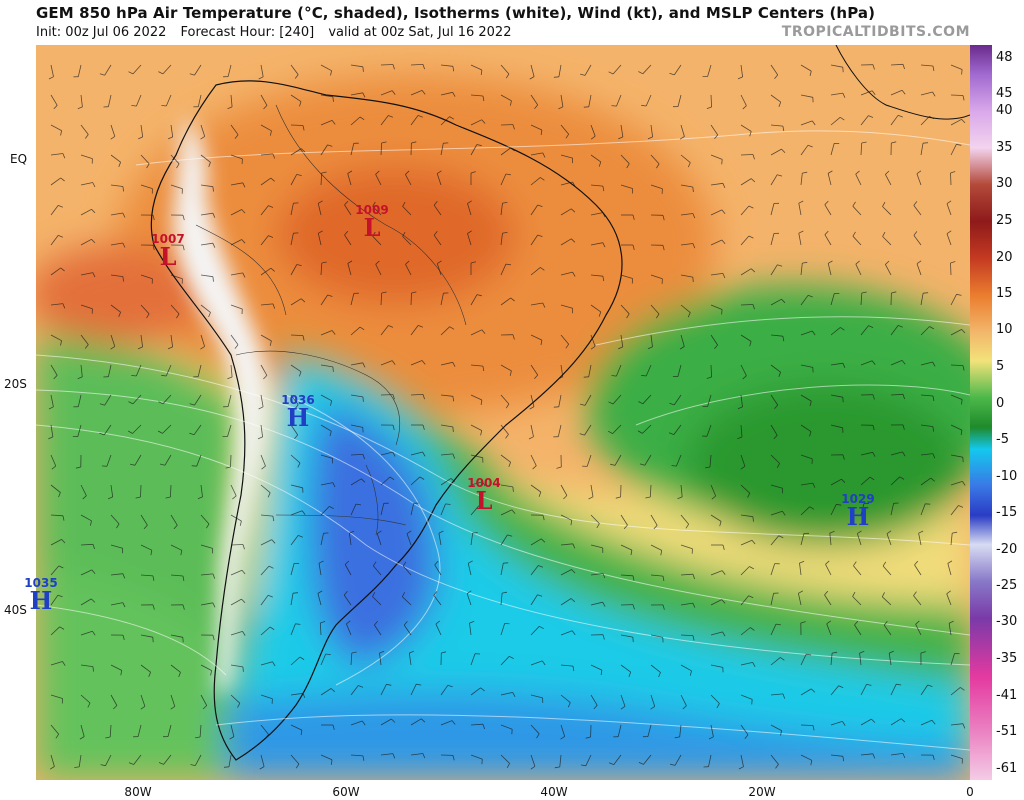 Image resolution: width=1024 pixels, height=800 pixels. I want to click on colorbar-label: 35, so click(1004, 147).